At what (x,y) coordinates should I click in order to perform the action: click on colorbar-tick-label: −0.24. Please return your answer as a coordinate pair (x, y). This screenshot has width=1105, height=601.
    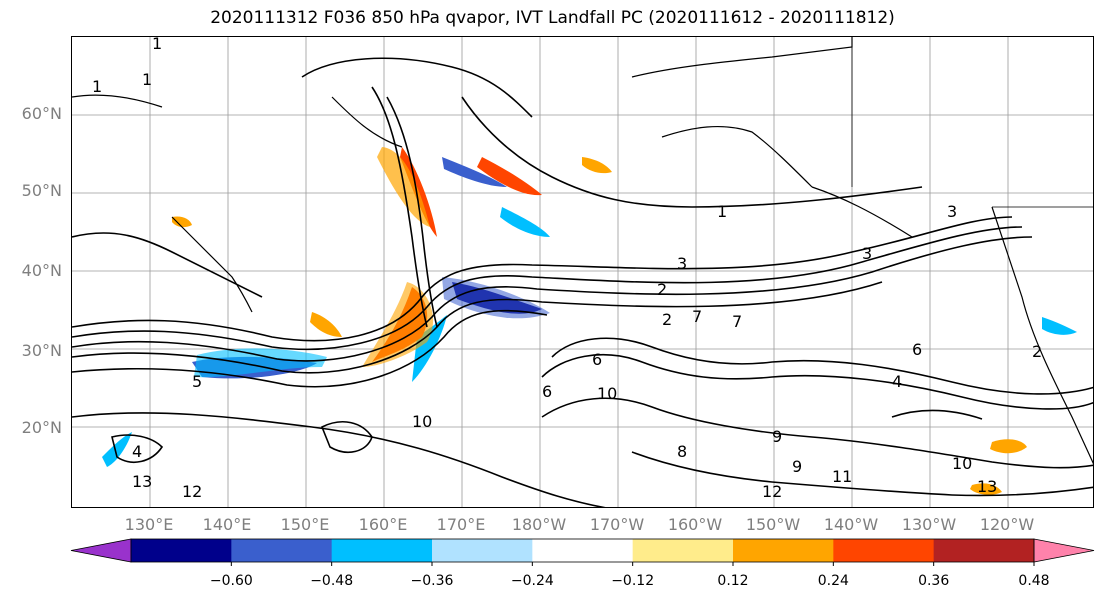
    Looking at the image, I should click on (532, 581).